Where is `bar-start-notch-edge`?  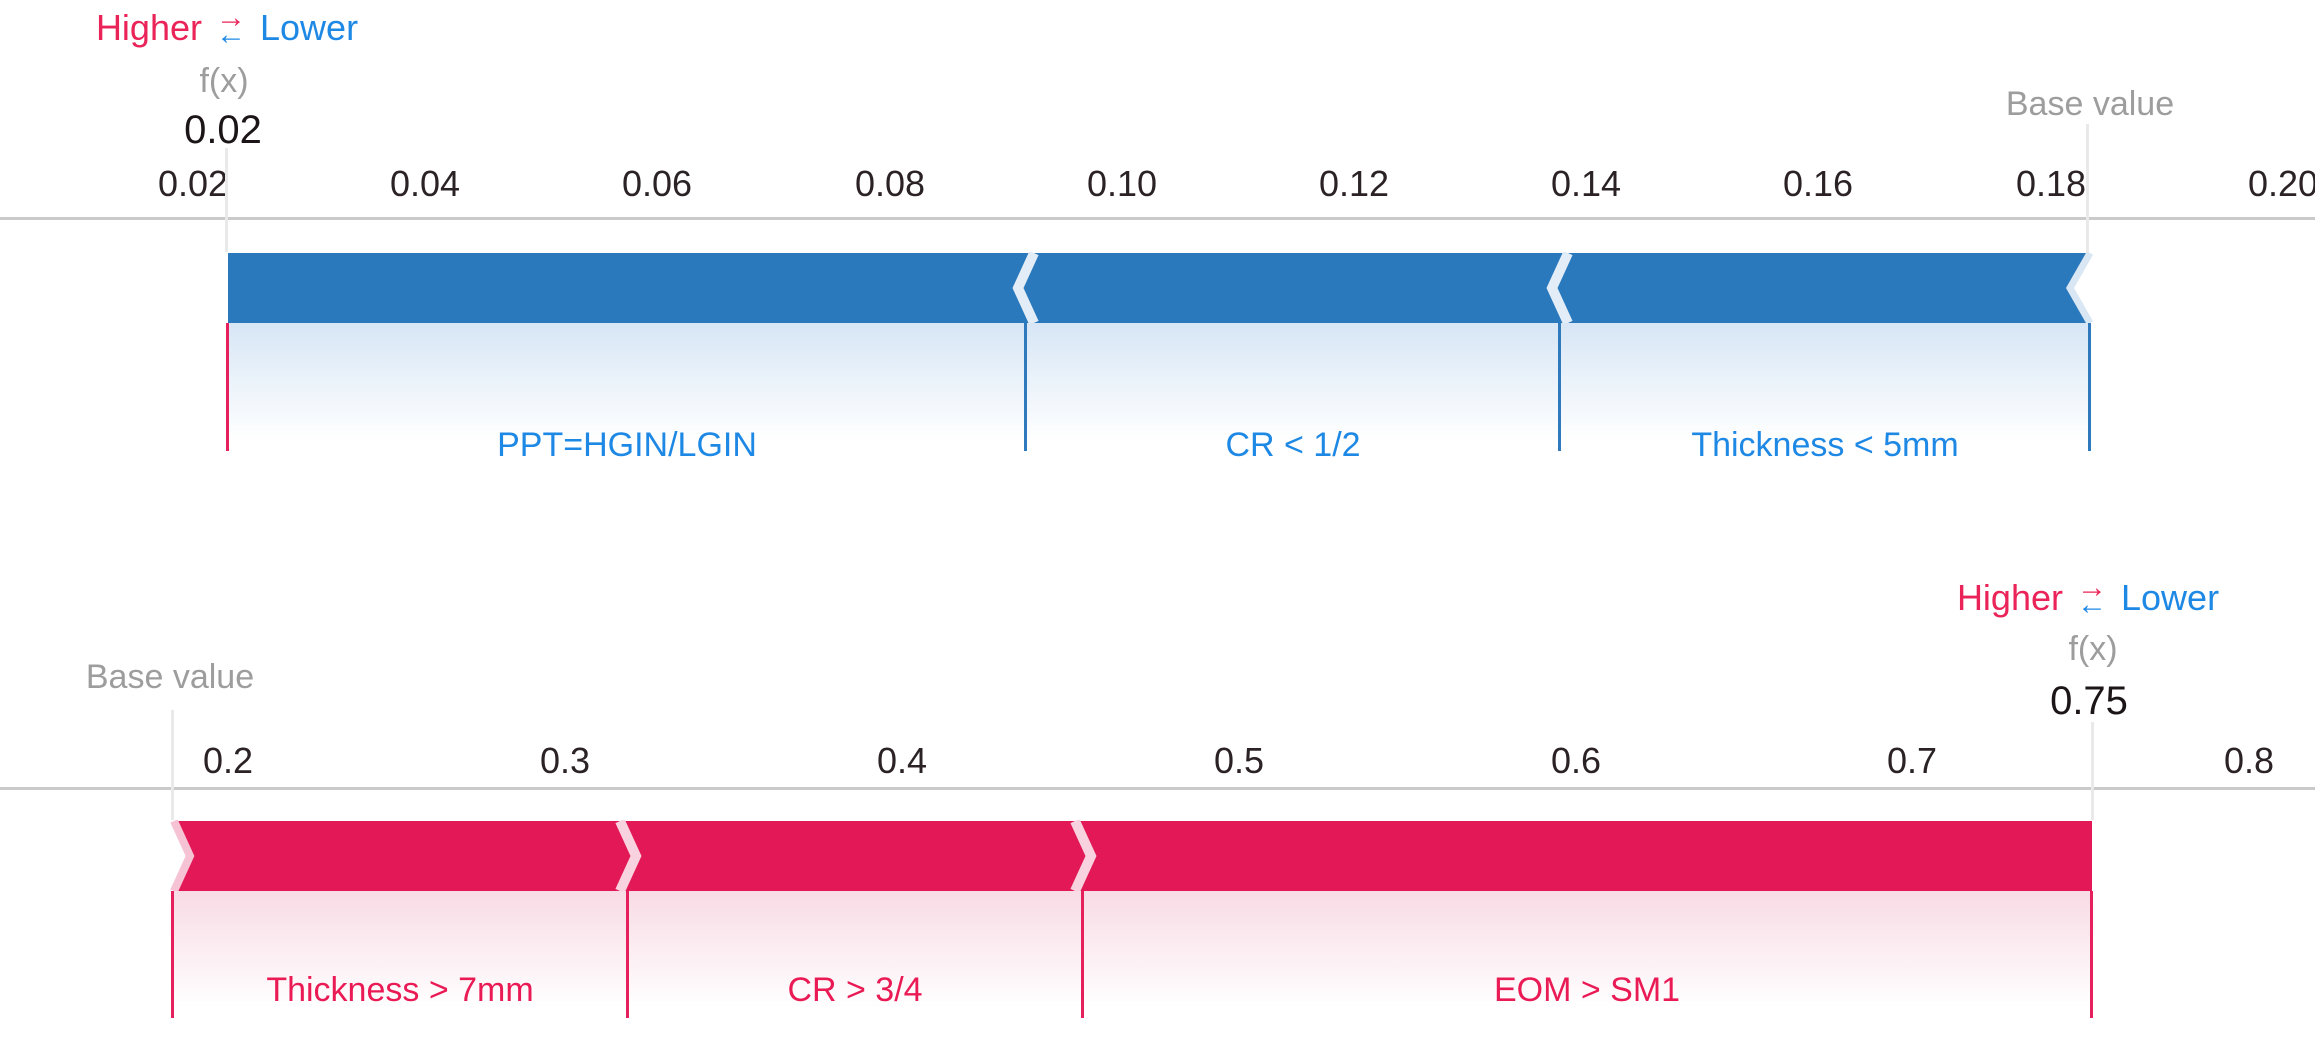
bar-start-notch-edge is located at coordinates (182, 856).